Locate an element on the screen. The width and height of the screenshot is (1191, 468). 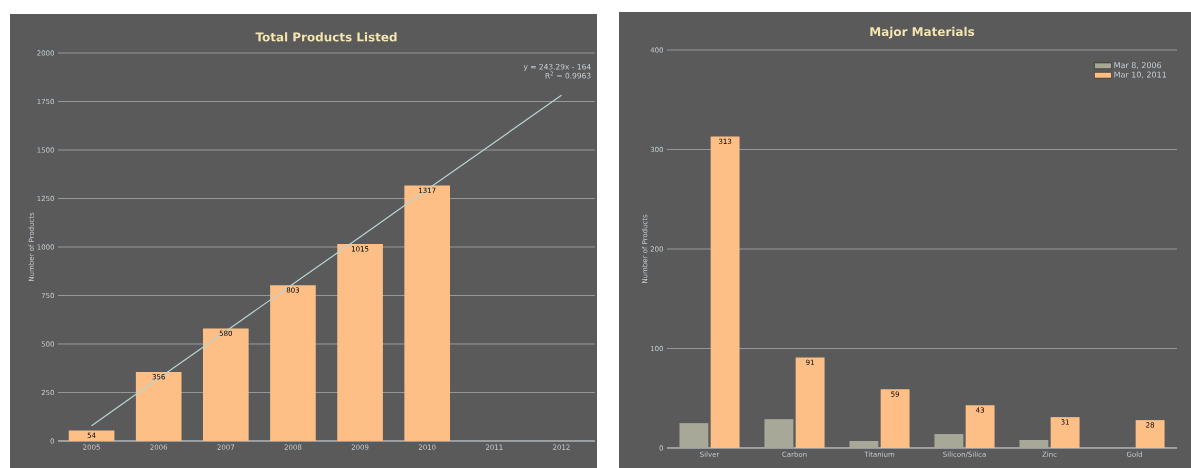
chart-title: Total Products Listed is located at coordinates (326, 37).